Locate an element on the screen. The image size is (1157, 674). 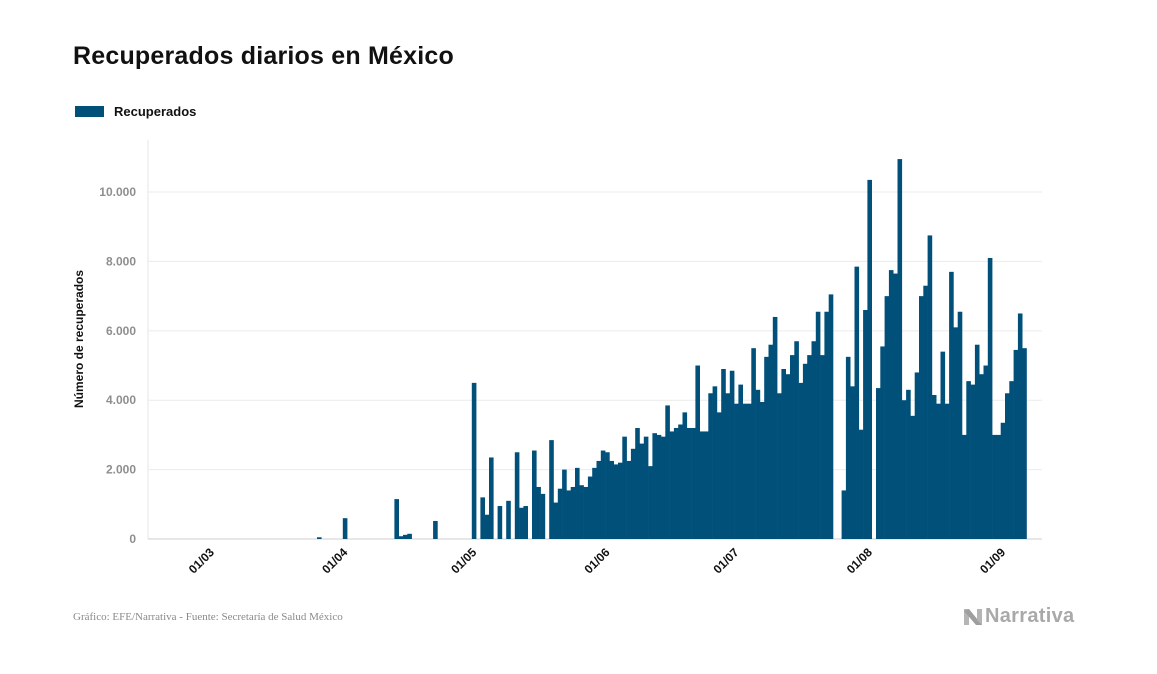
y-tick-label: 10.000 is located at coordinates (117, 192).